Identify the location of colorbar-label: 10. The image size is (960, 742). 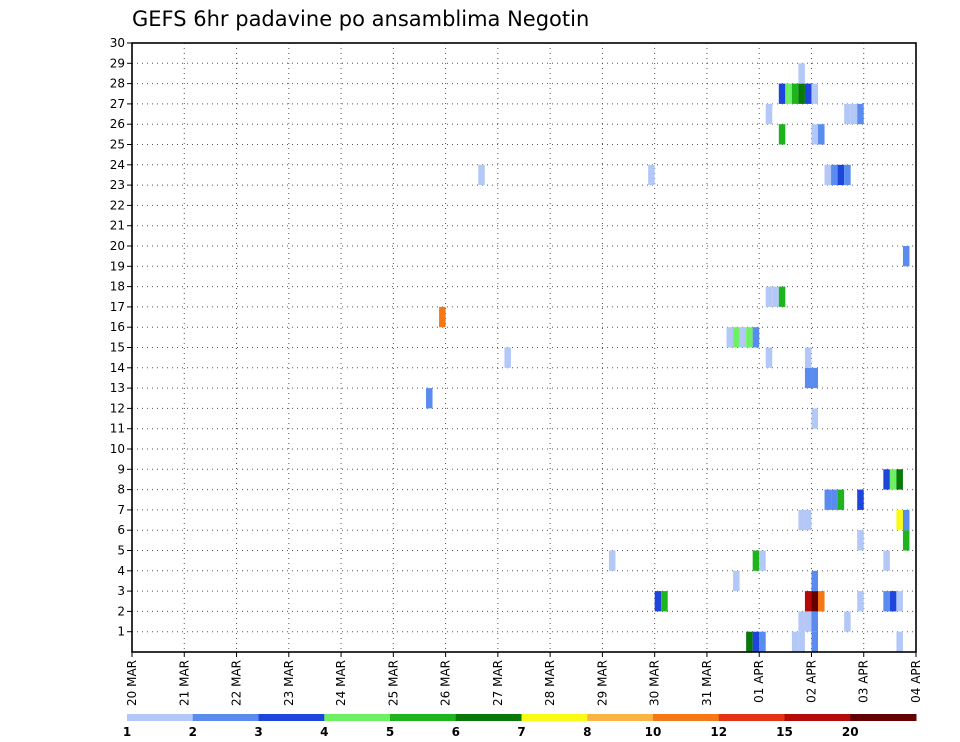
(653, 732).